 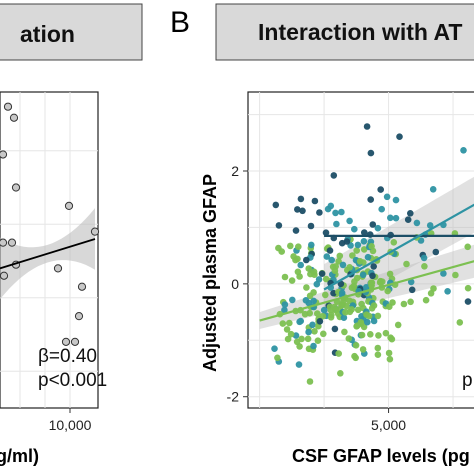 What do you see at coordinates (237, 284) in the screenshot?
I see `panel-b-y-ticks: 2 0 -2` at bounding box center [237, 284].